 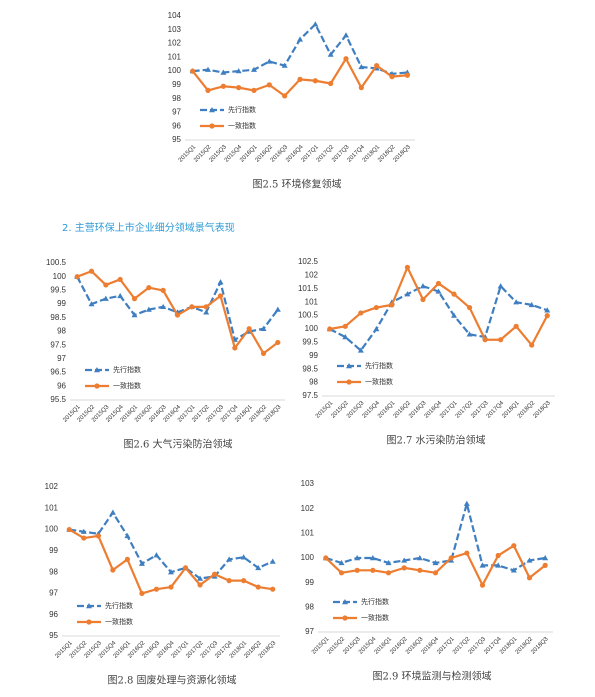 I want to click on y-tick-label: 101, so click(x=52, y=507).